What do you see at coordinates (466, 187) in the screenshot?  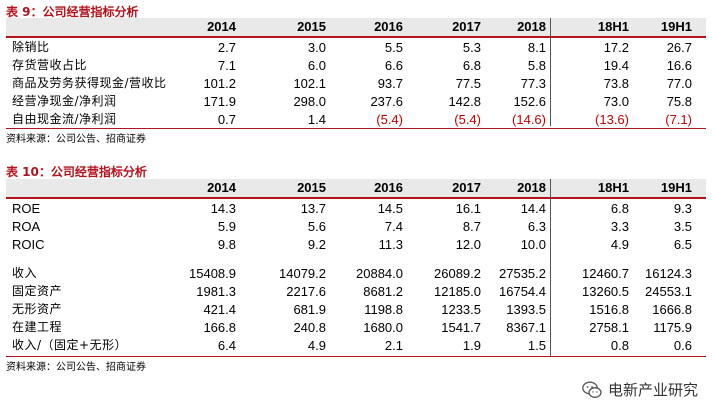 I see `table10-year: 2017` at bounding box center [466, 187].